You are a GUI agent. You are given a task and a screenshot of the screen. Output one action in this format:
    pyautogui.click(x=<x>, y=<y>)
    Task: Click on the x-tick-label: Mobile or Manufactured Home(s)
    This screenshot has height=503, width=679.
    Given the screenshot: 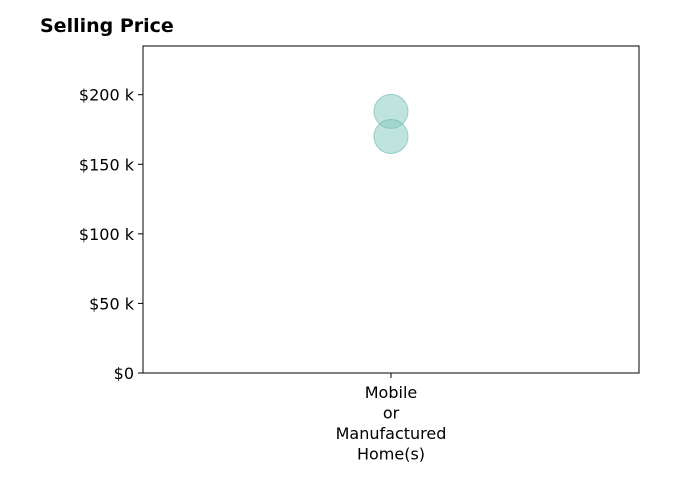 What is the action you would take?
    pyautogui.click(x=391, y=423)
    